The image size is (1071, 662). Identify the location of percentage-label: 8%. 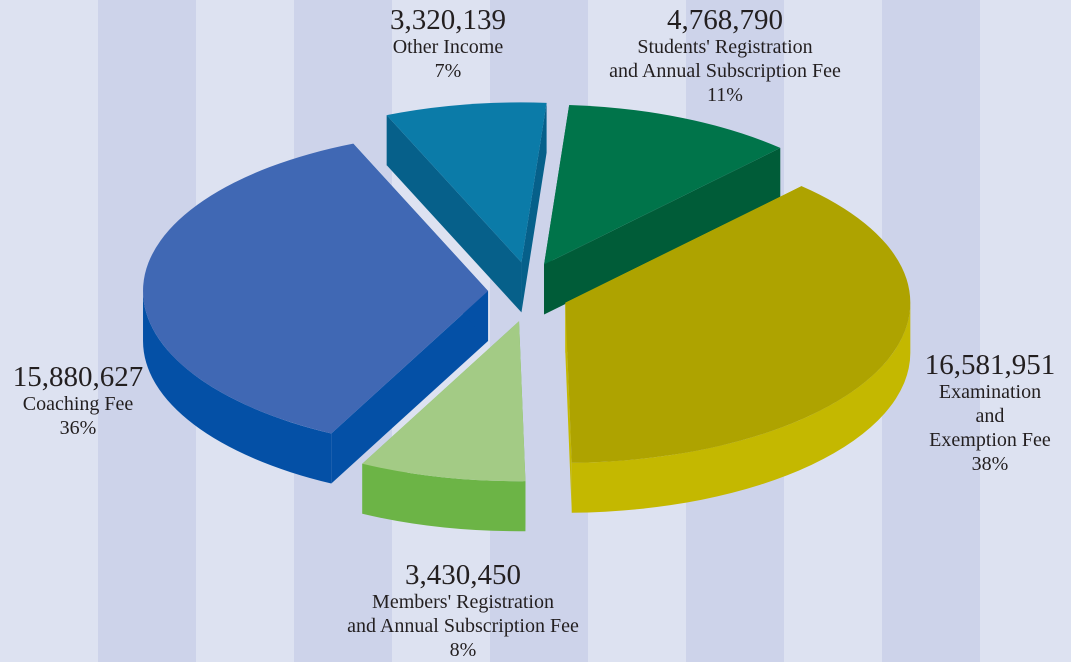
(463, 650).